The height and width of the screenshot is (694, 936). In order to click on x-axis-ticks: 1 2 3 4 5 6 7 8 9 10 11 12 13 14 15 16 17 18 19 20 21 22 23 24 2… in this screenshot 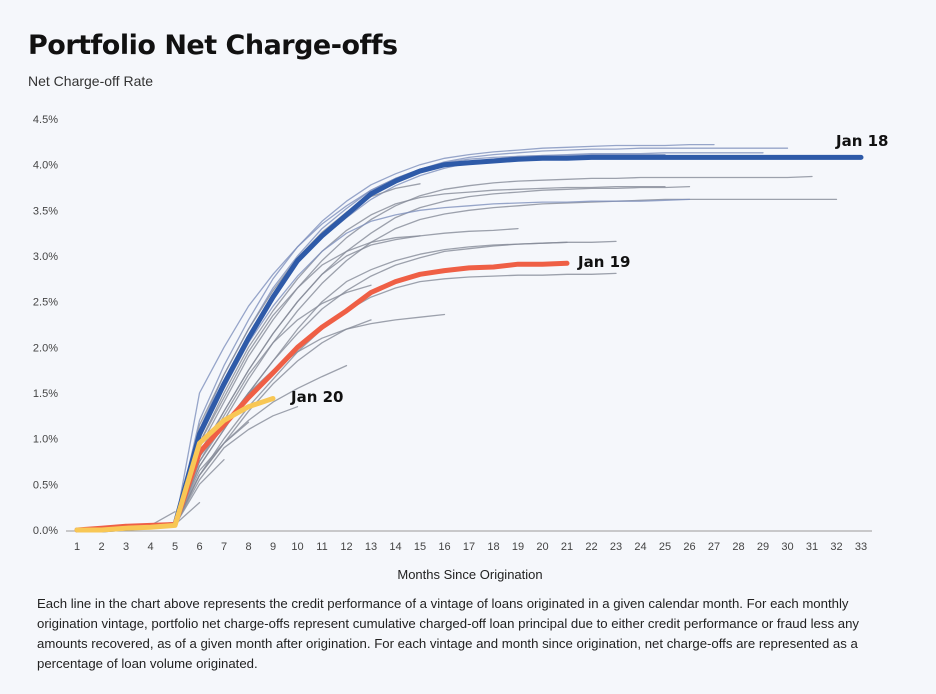, I will do `click(470, 547)`.